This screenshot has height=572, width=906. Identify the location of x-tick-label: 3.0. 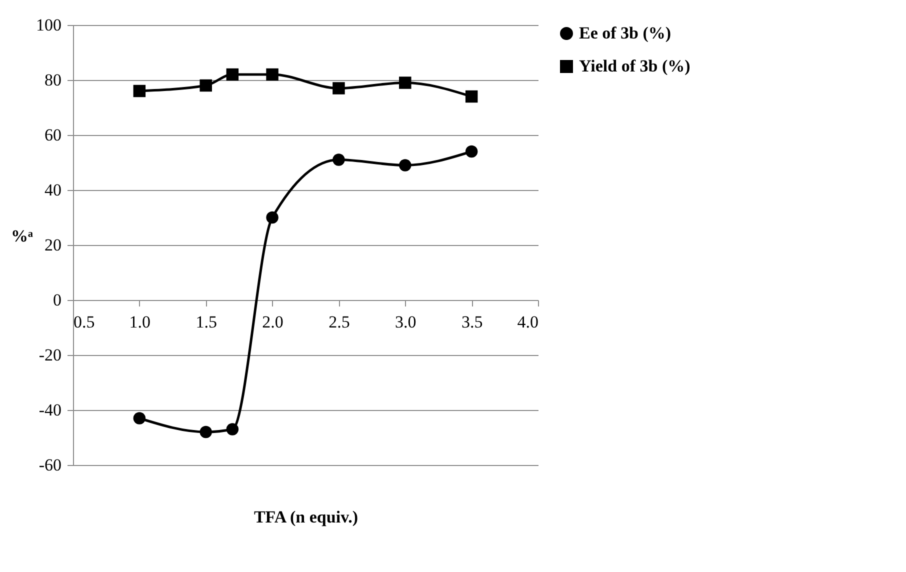
(405, 322).